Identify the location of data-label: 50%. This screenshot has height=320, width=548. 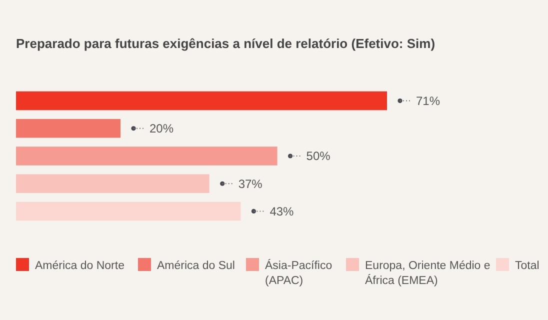
(318, 156).